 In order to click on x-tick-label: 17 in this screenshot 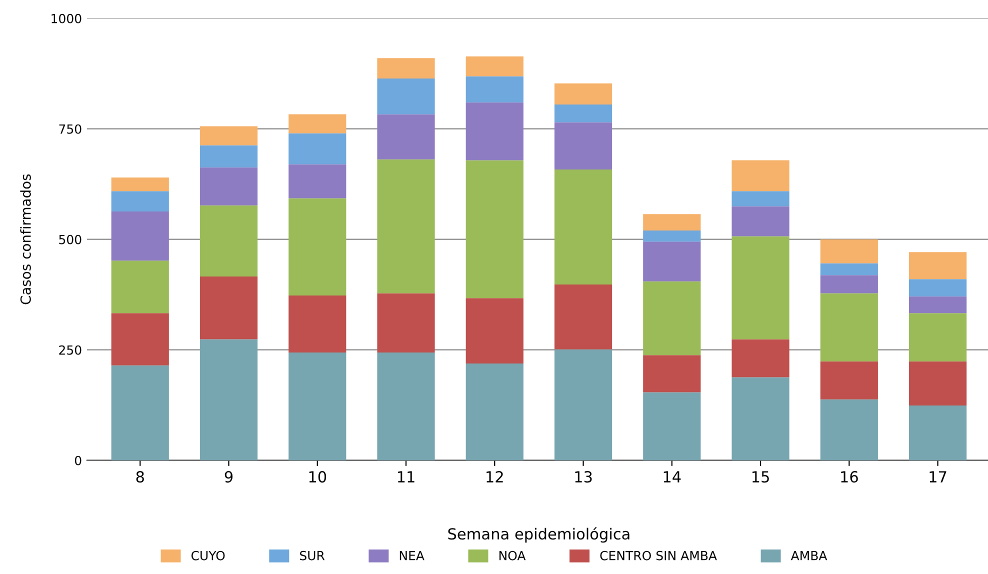, I will do `click(938, 476)`.